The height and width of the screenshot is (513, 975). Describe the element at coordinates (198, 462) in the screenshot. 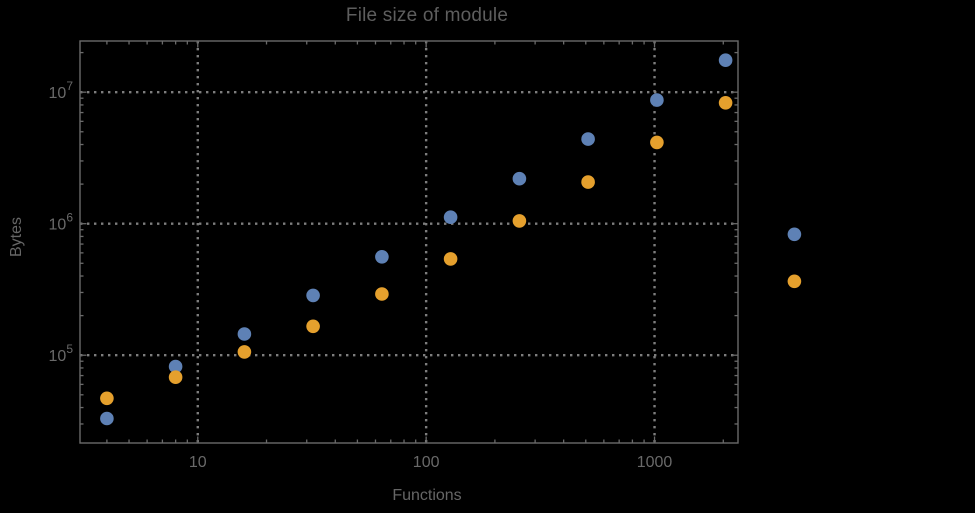

I see `x-tick-label: 10` at that location.